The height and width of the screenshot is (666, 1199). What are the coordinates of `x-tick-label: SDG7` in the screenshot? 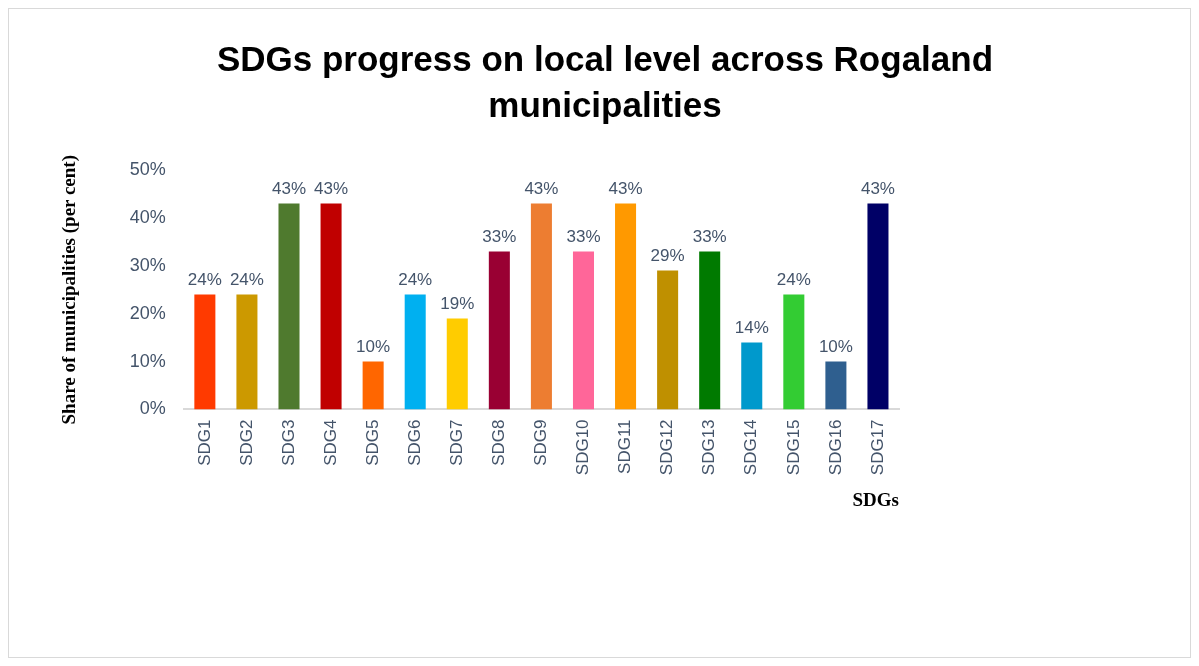 It's located at (456, 442).